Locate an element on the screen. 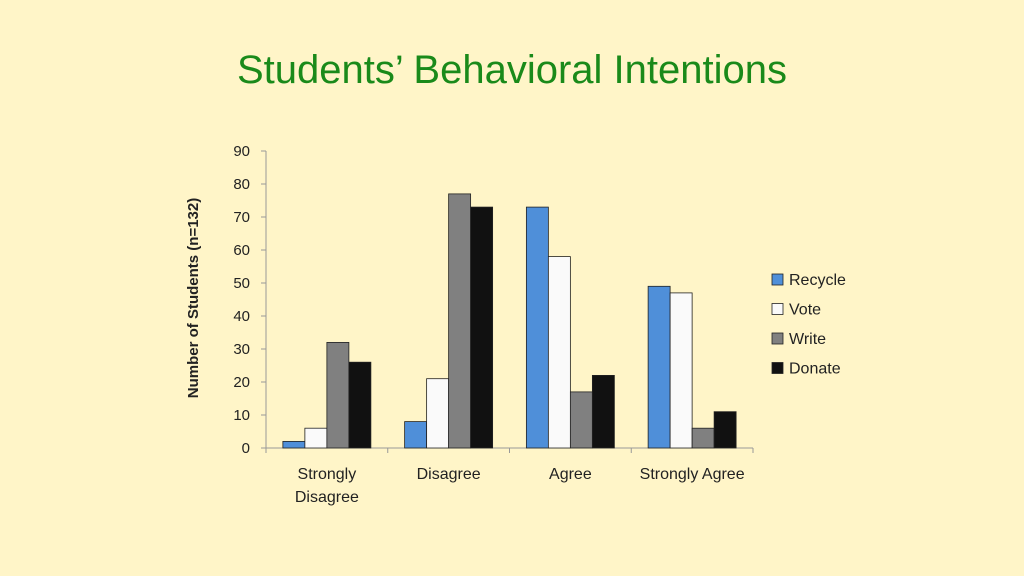 The image size is (1024, 576). x-category-label: Strongly is located at coordinates (327, 474).